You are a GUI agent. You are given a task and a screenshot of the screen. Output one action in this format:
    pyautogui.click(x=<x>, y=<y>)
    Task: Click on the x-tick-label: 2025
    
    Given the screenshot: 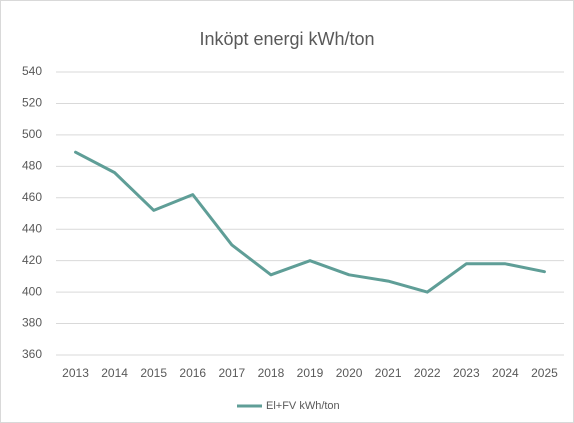 What is the action you would take?
    pyautogui.click(x=544, y=373)
    